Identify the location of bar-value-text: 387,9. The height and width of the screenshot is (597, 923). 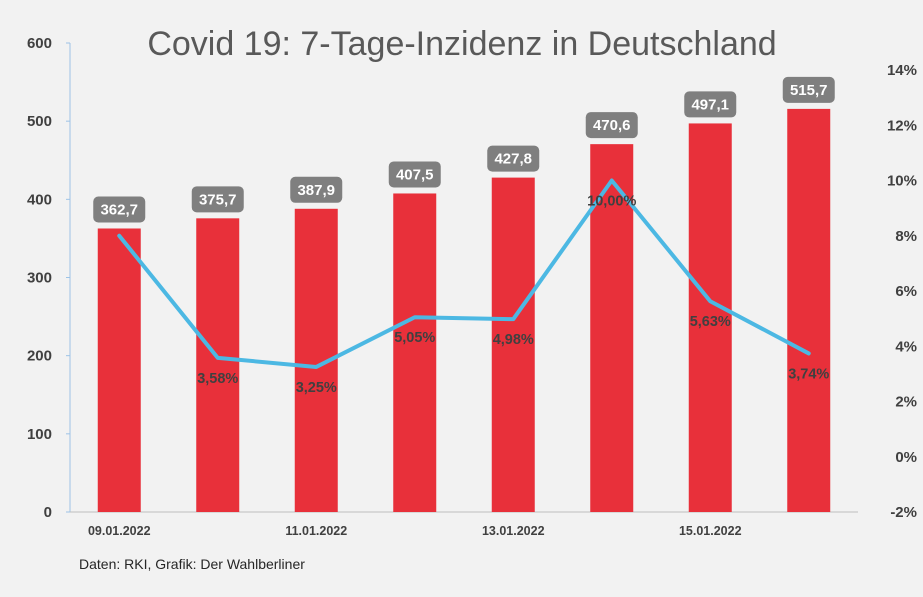
(316, 190).